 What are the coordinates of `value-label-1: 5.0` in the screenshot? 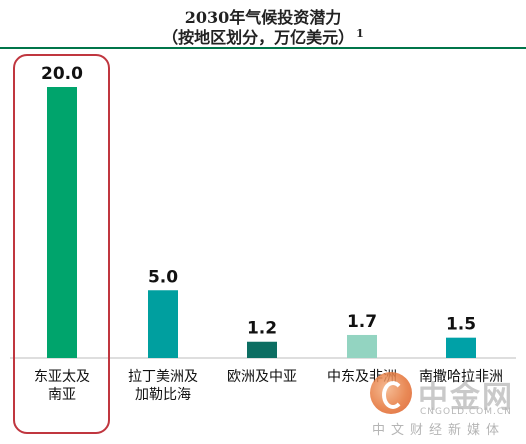 It's located at (163, 277).